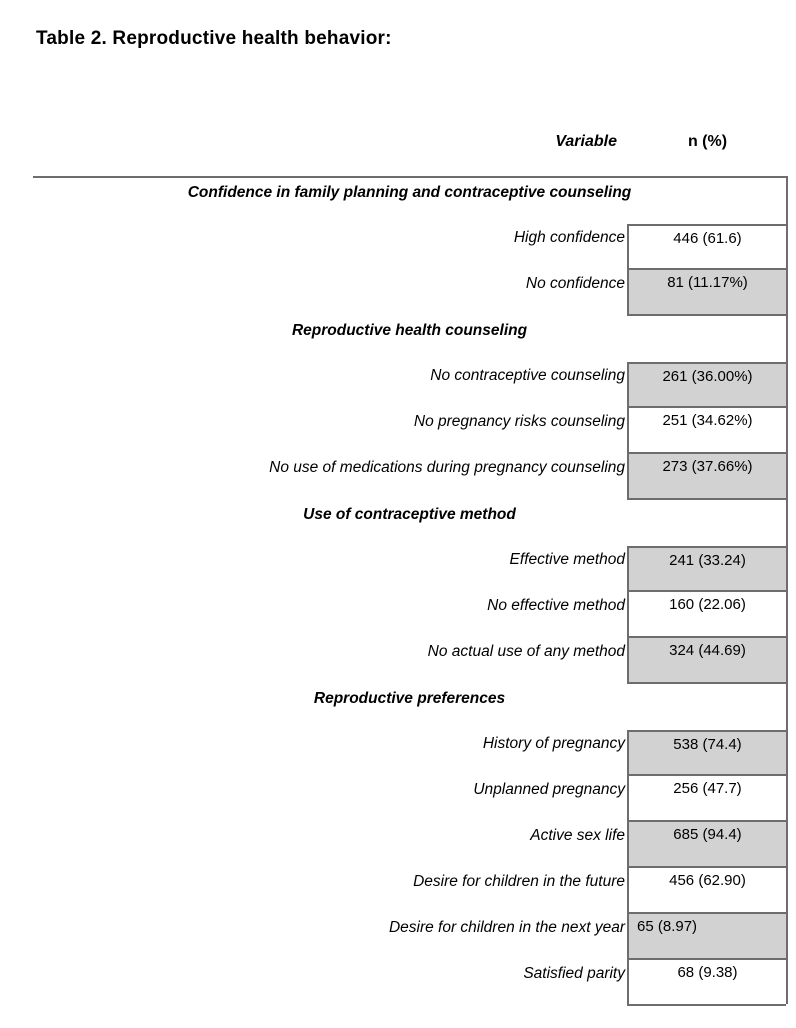 This screenshot has height=1028, width=796. What do you see at coordinates (706, 430) in the screenshot?
I see `value-cell: 251 (34.62%)` at bounding box center [706, 430].